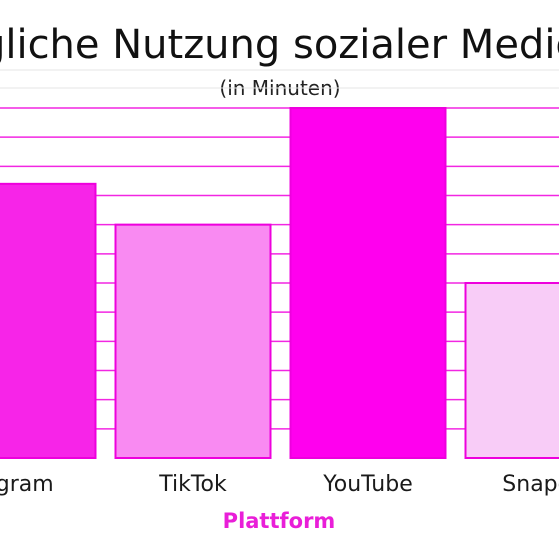  I want to click on x-tick-label-1: TikTok, so click(192, 484).